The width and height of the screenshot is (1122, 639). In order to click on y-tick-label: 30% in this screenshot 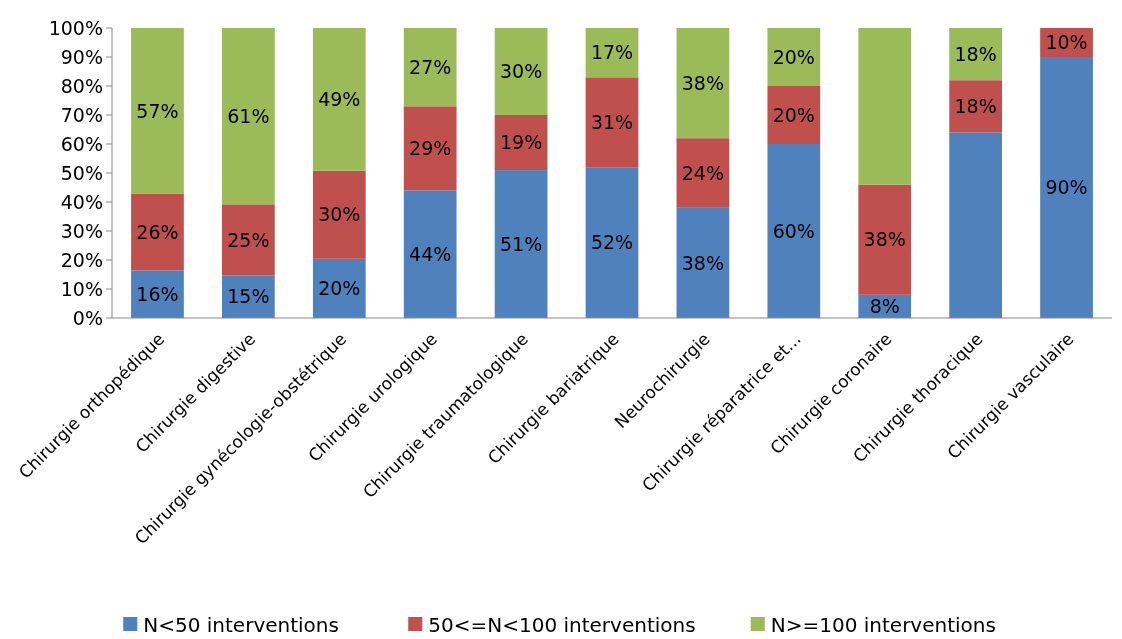, I will do `click(81, 230)`.